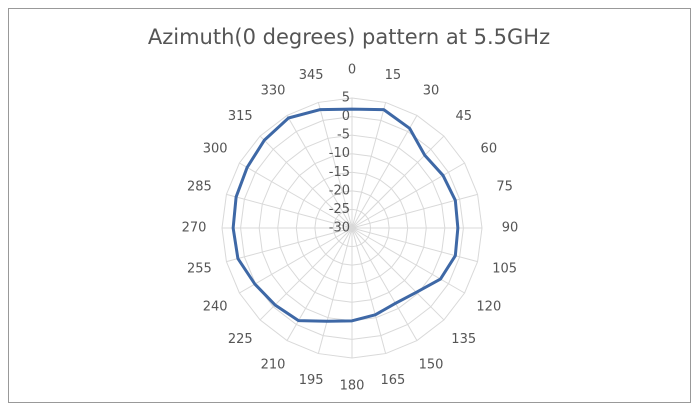 The height and width of the screenshot is (411, 699). What do you see at coordinates (311, 75) in the screenshot?
I see `category-label: 345` at bounding box center [311, 75].